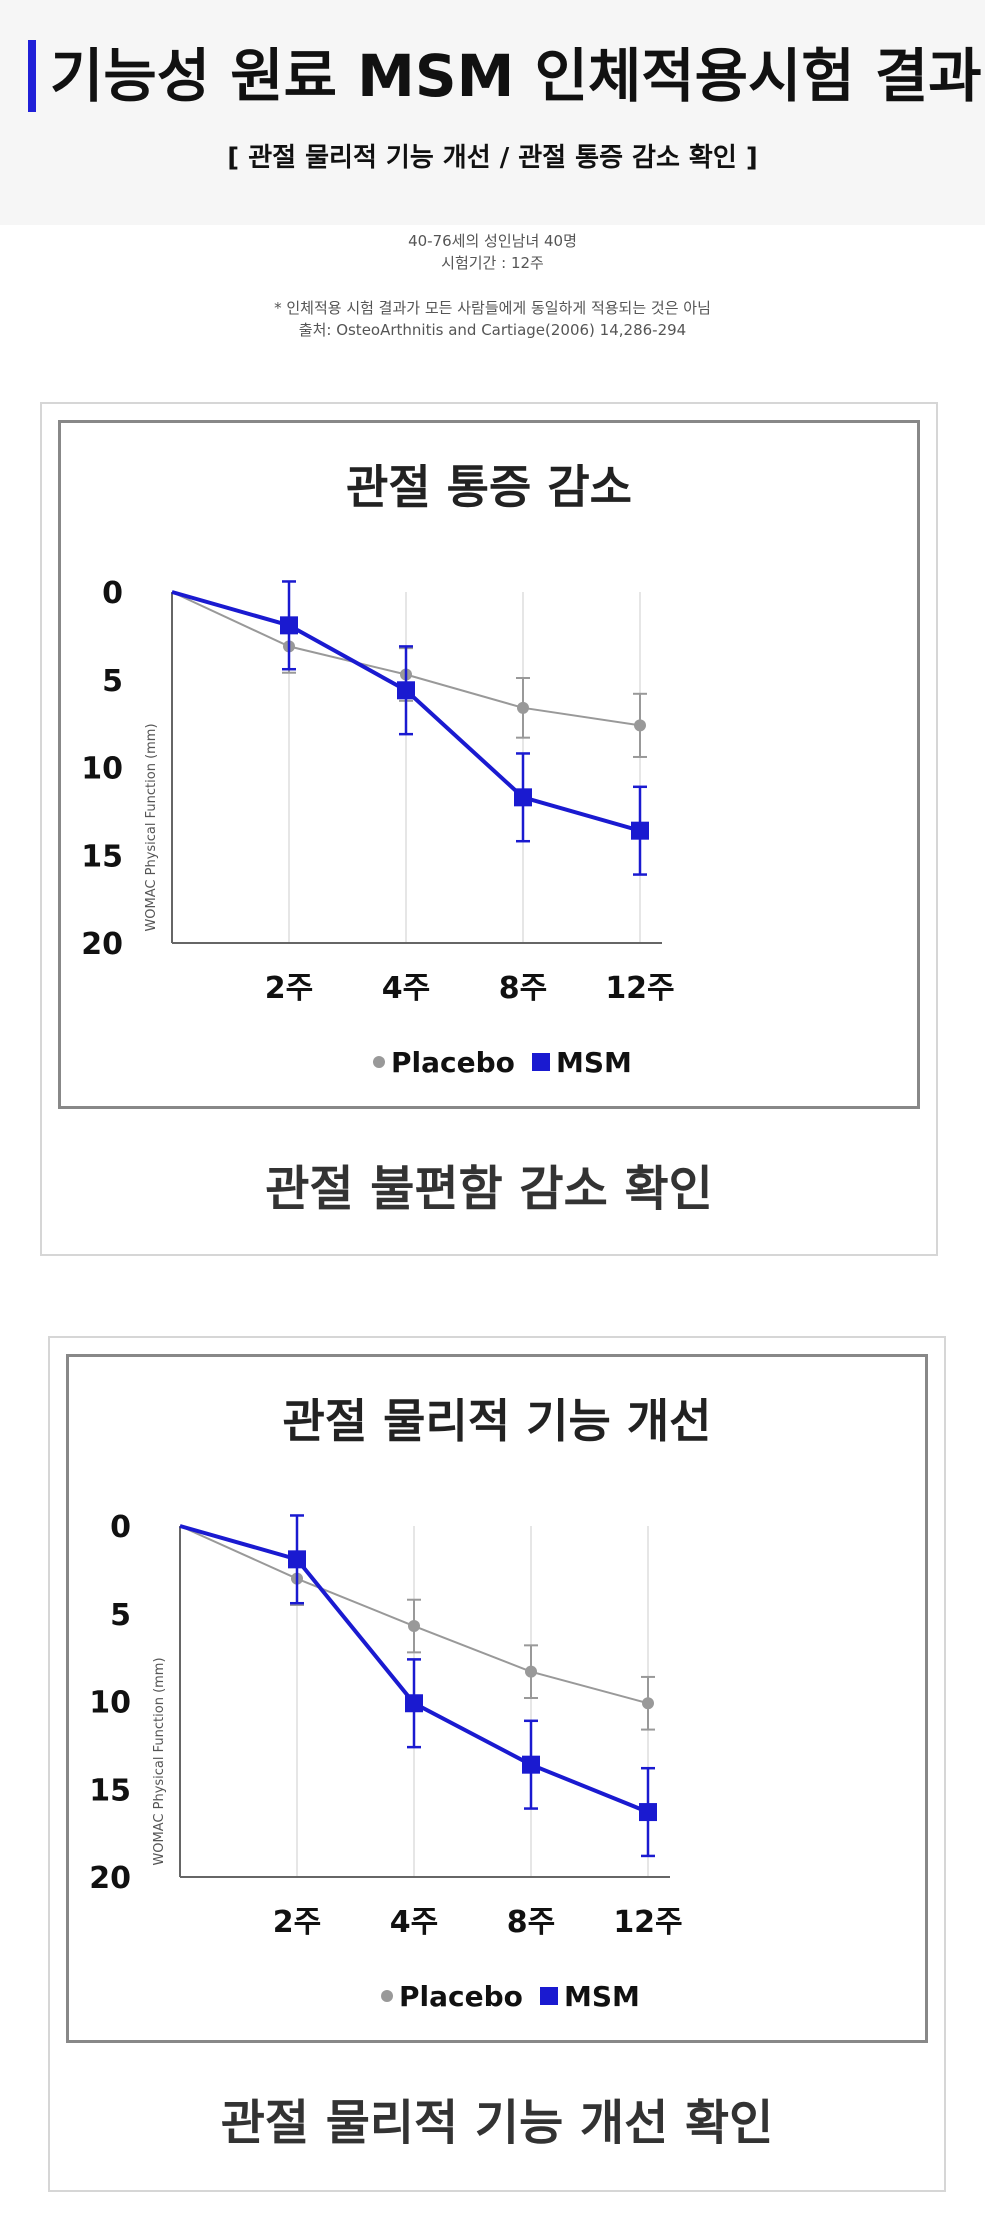 The height and width of the screenshot is (2233, 985). Describe the element at coordinates (489, 487) in the screenshot. I see `chart-title: 관절 통증 감소` at that location.